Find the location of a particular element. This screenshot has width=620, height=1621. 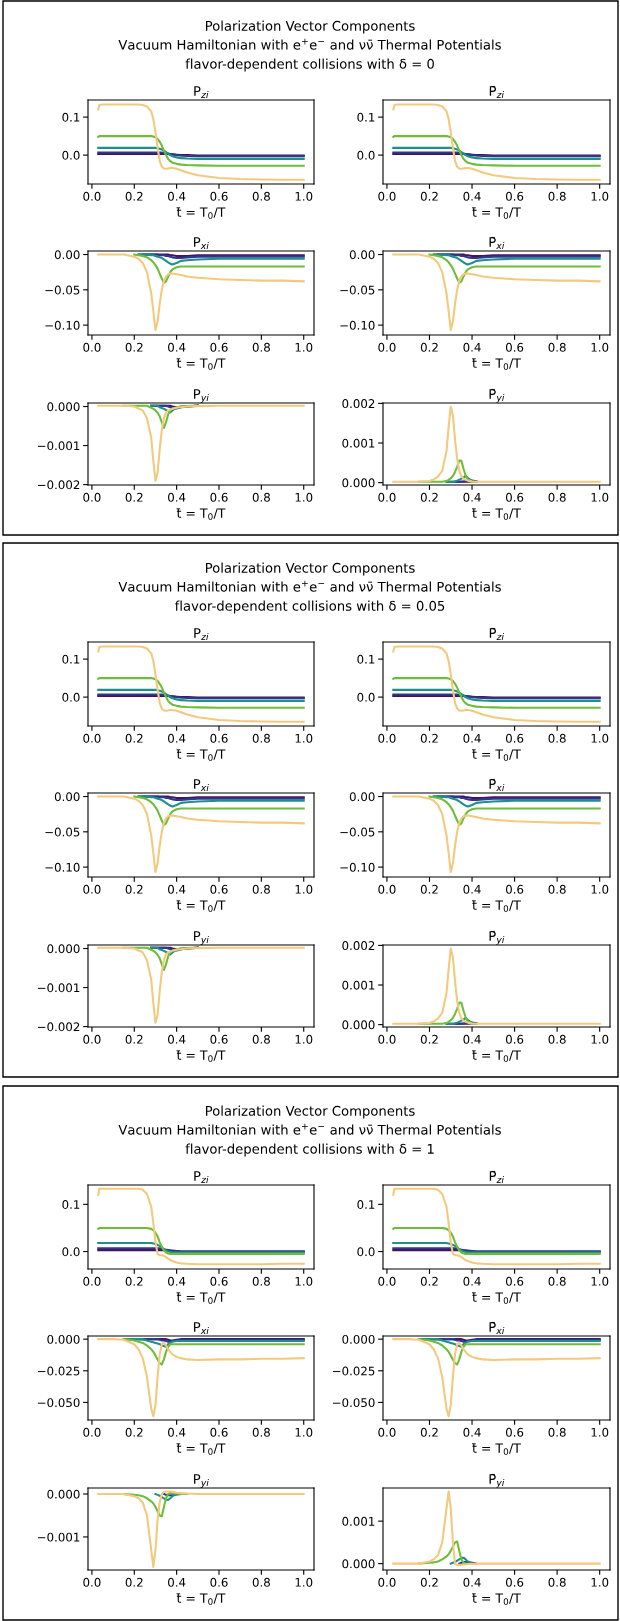

chart-title: P̄$_{yi}$ is located at coordinates (497, 937).